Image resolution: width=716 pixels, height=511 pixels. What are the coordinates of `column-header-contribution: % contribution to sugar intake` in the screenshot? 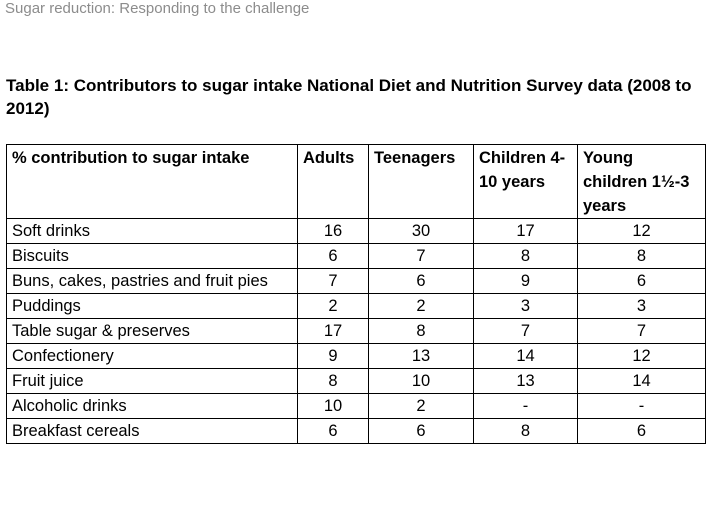 It's located at (152, 181).